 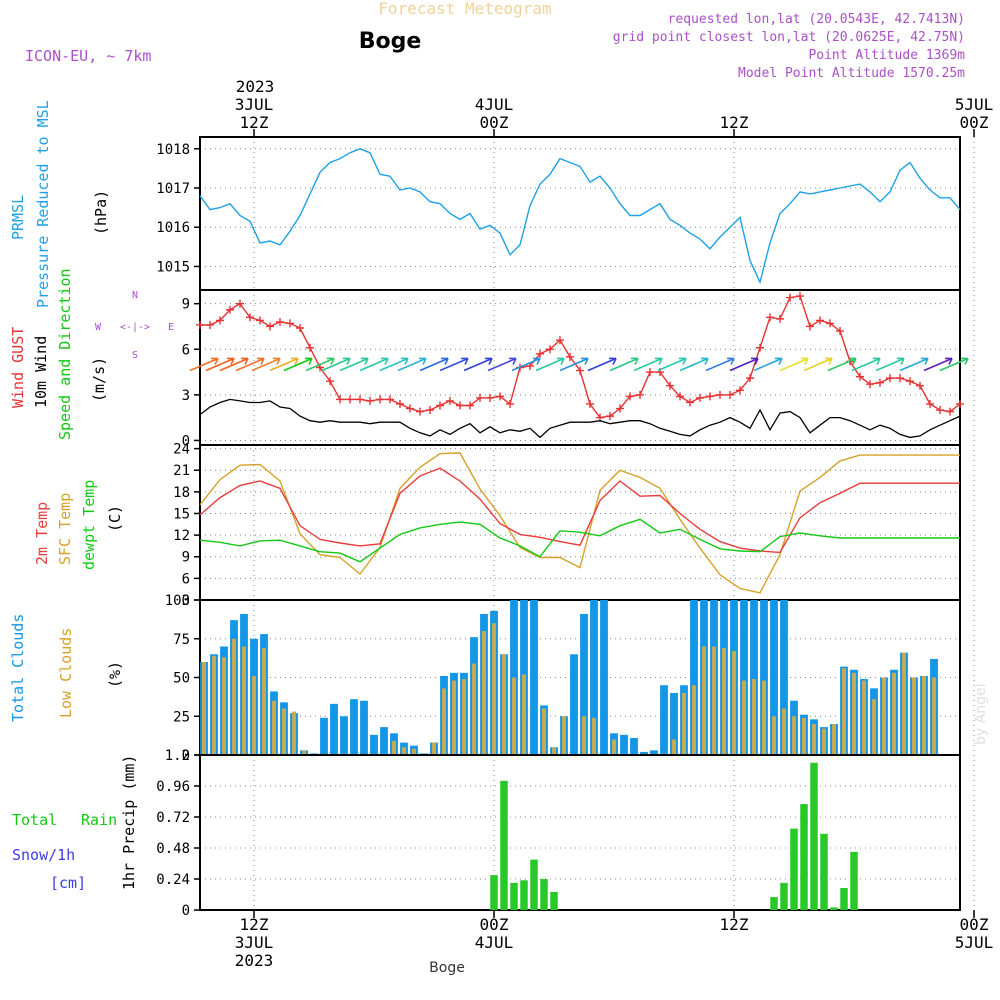 What do you see at coordinates (464, 9) in the screenshot?
I see `meteogram-title: Forecast Meteogram` at bounding box center [464, 9].